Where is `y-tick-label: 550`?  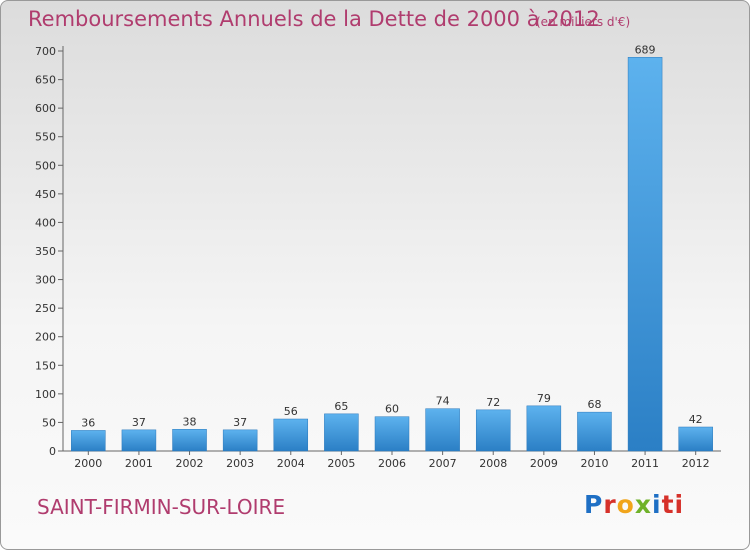 y-tick-label: 550 is located at coordinates (45, 137).